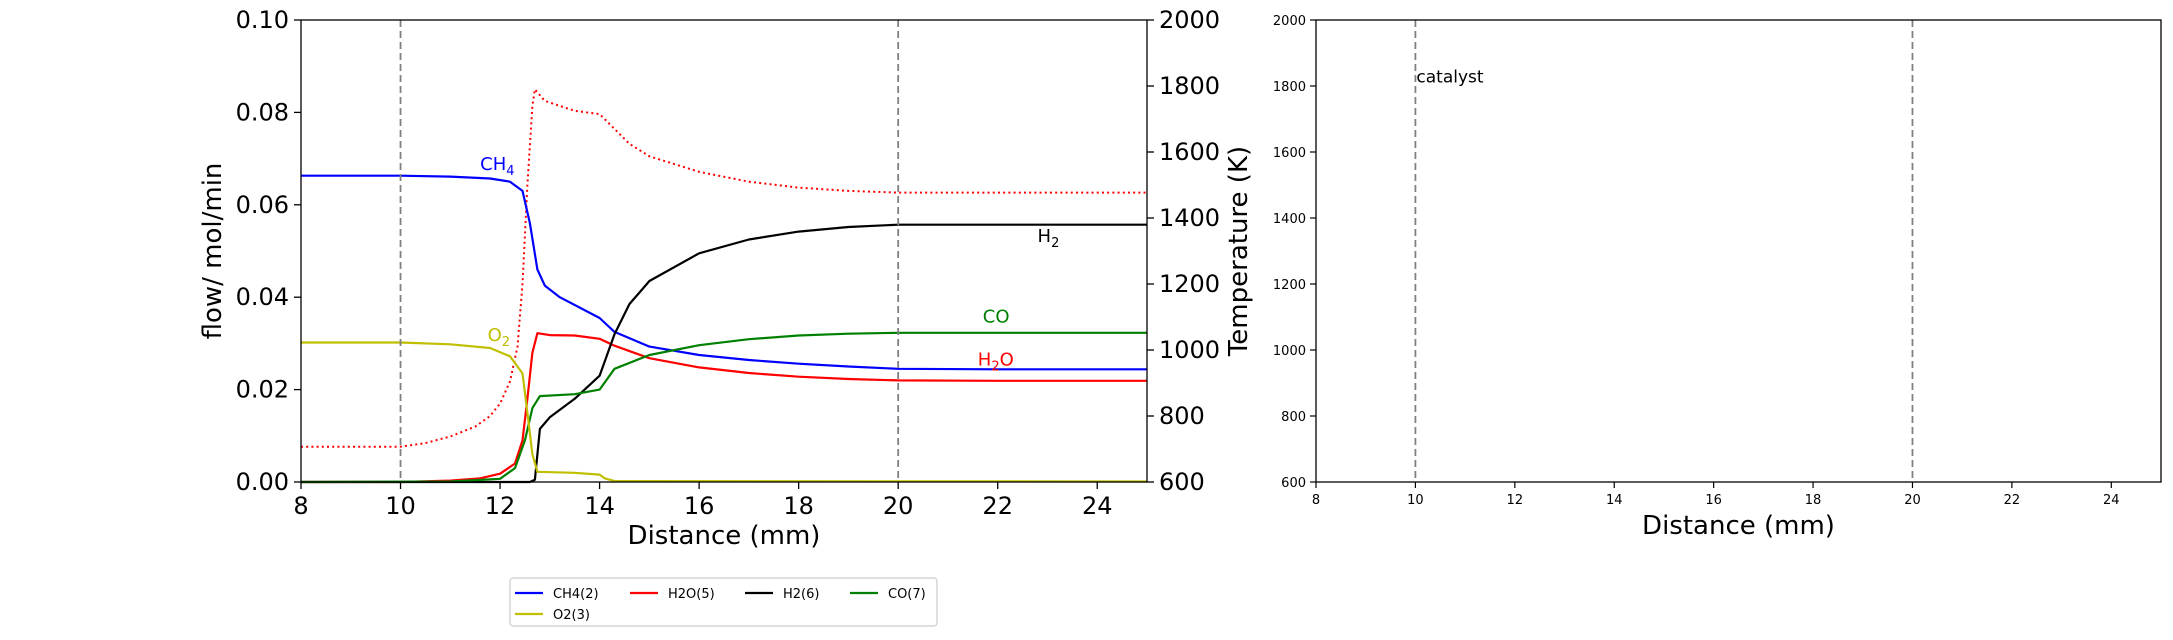  Describe the element at coordinates (1294, 252) in the screenshot. I see `y-axis-ticks: 600 800 1000 1200 1400 1600 1800 2000` at that location.